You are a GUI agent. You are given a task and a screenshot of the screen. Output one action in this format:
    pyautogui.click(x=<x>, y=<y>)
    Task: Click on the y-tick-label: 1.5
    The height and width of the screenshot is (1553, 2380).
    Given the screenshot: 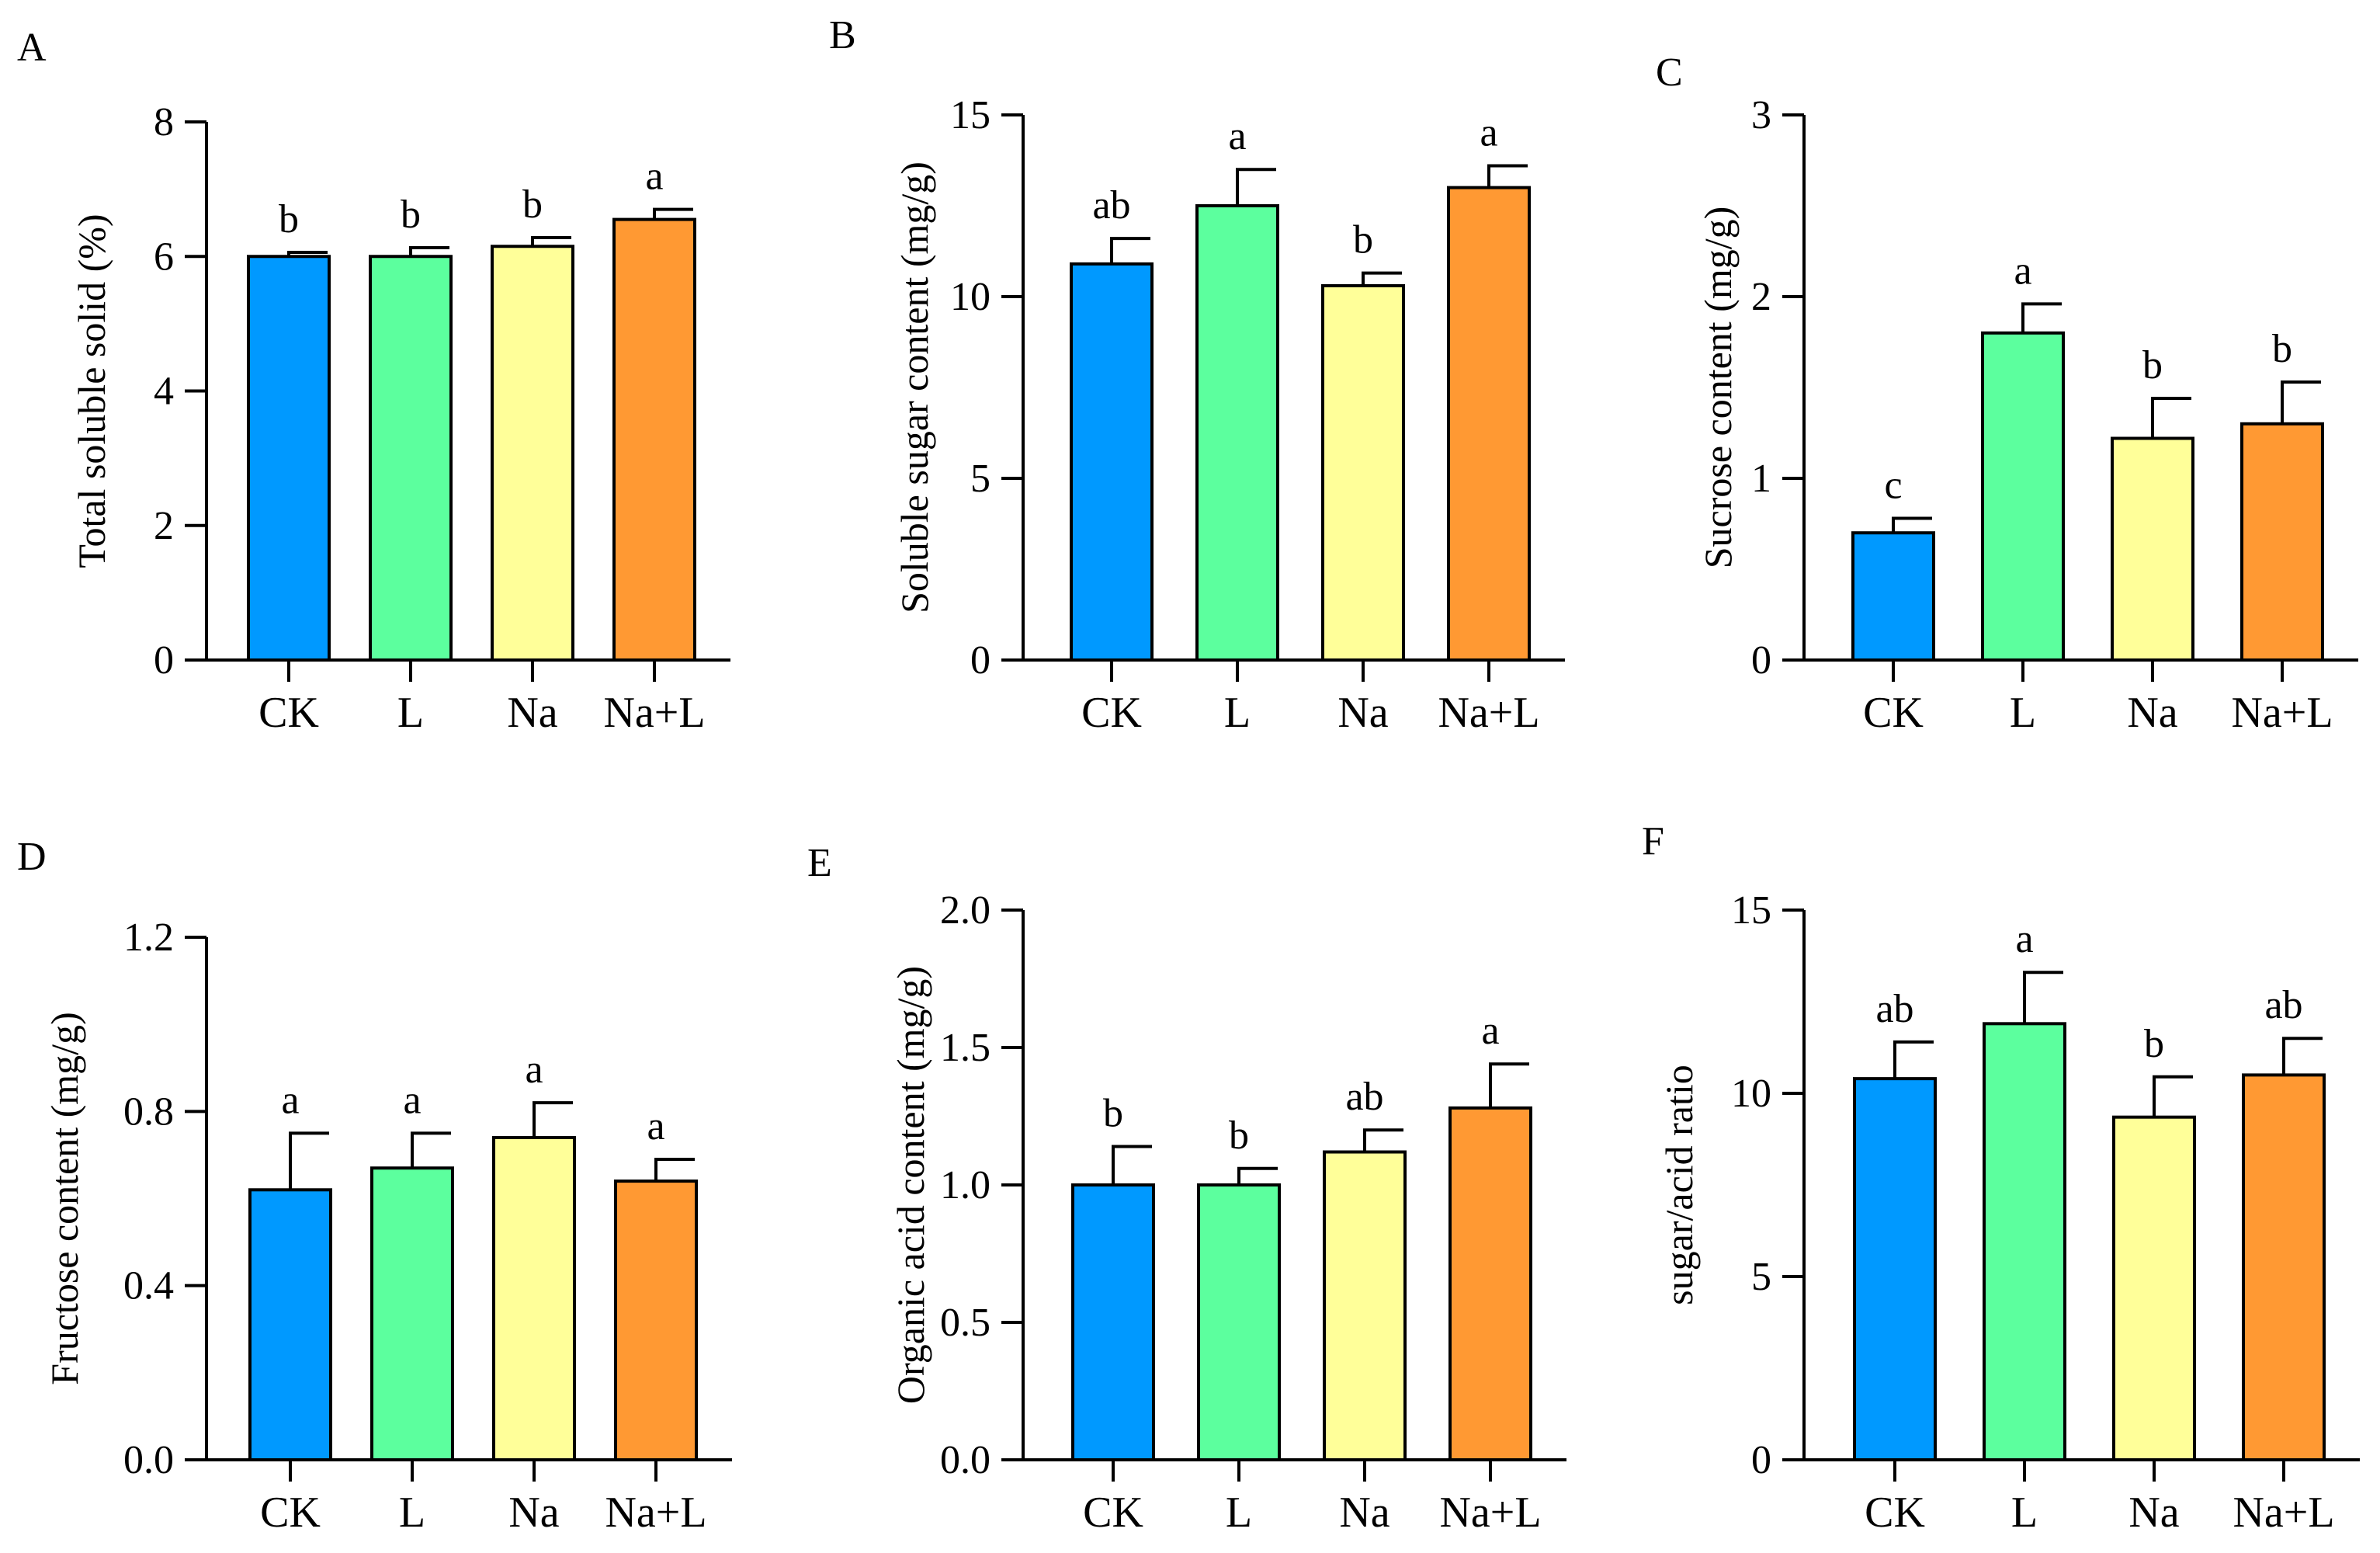 What is the action you would take?
    pyautogui.click(x=966, y=1048)
    